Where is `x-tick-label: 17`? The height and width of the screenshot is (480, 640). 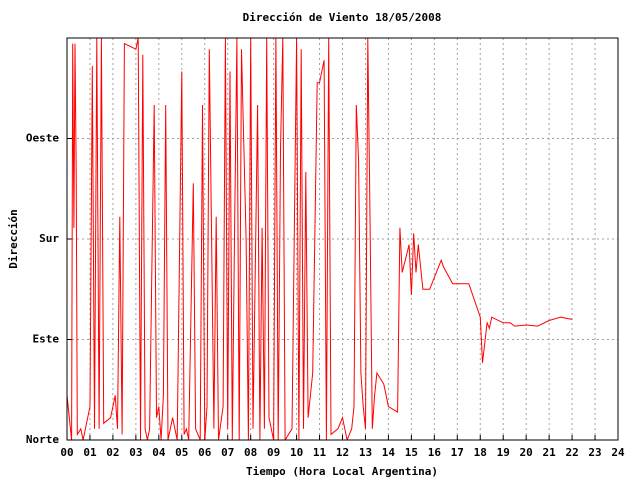 x-tick-label: 17 is located at coordinates (457, 452).